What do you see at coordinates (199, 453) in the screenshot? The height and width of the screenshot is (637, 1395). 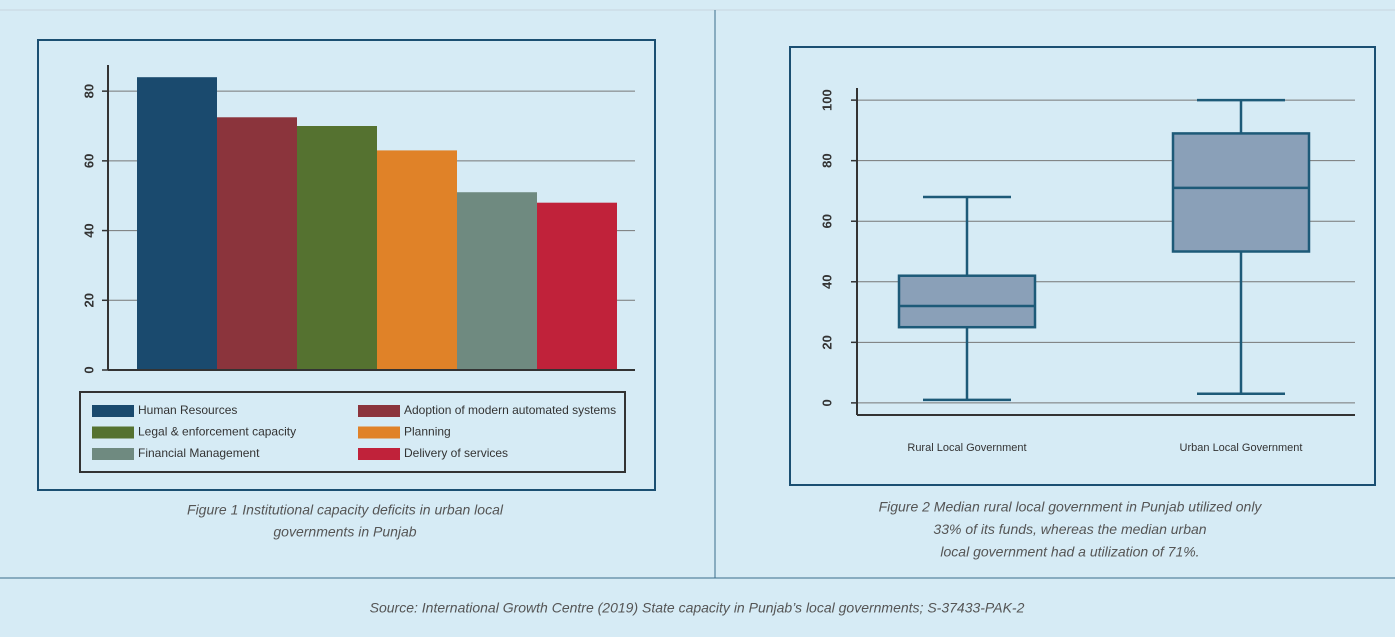 I see `legend-label: Financial Management` at bounding box center [199, 453].